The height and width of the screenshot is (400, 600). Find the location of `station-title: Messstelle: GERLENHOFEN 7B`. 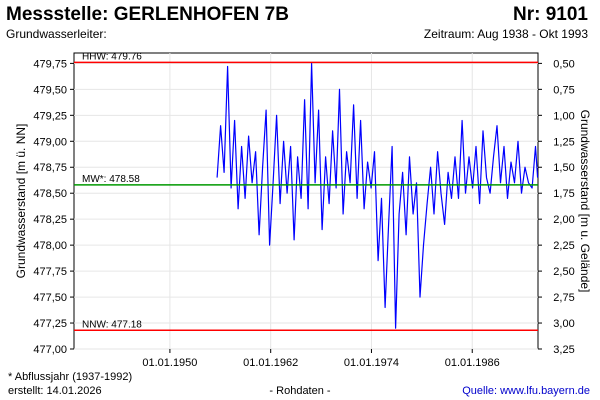

station-title: Messstelle: GERLENHOFEN 7B is located at coordinates (147, 14).